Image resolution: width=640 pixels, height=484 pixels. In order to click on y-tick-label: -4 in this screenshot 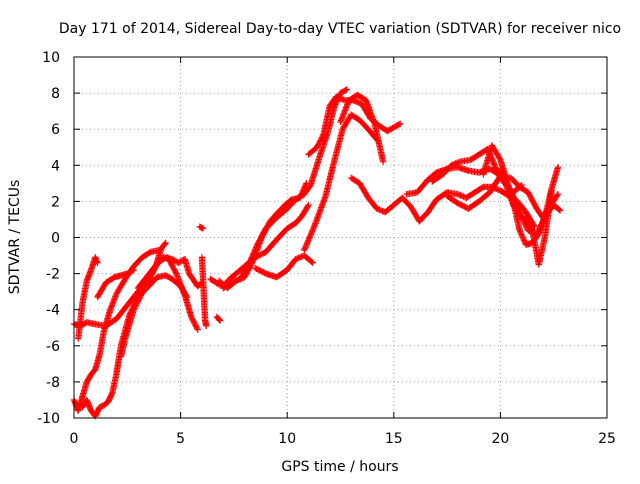, I will do `click(53, 311)`.